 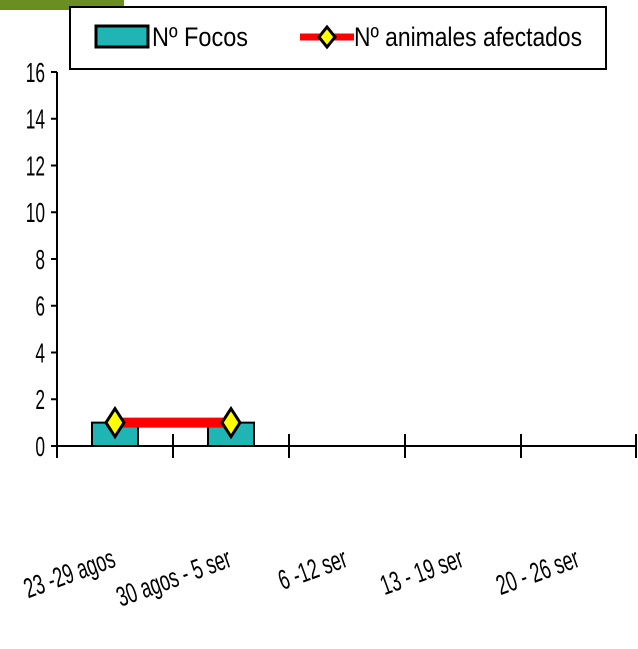 I want to click on legend-marker-swatch, so click(x=327, y=37).